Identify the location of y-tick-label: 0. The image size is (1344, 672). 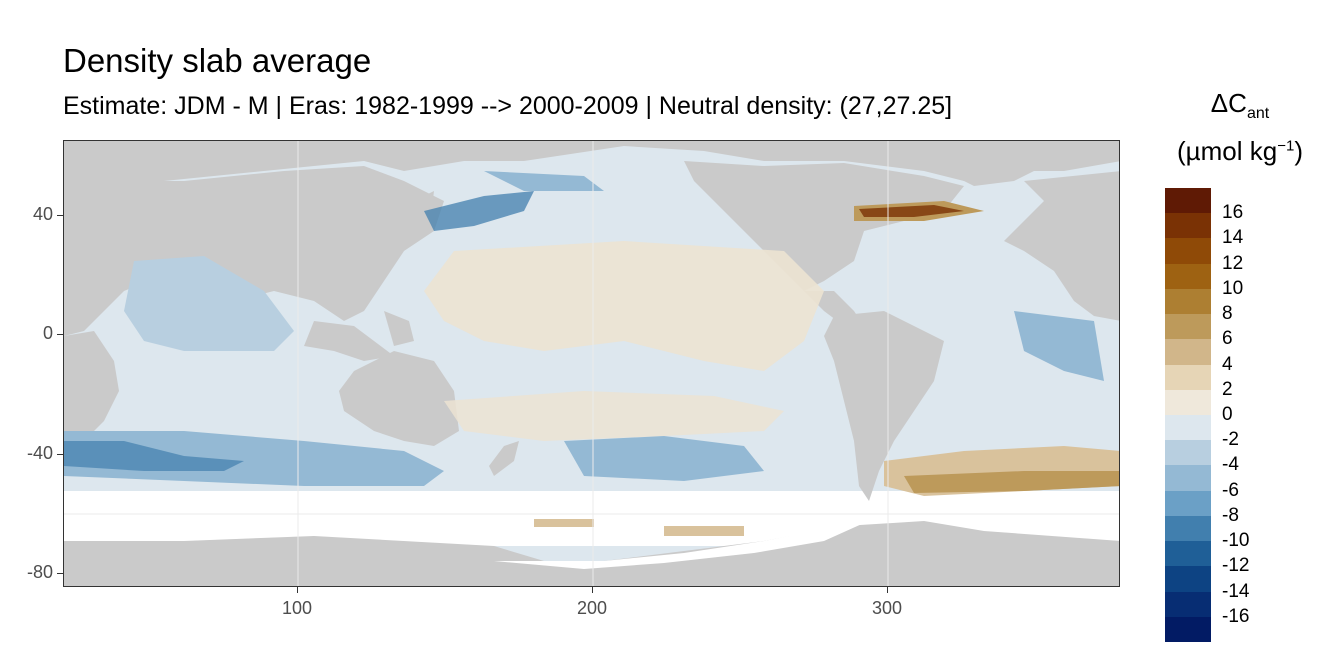
(47, 333).